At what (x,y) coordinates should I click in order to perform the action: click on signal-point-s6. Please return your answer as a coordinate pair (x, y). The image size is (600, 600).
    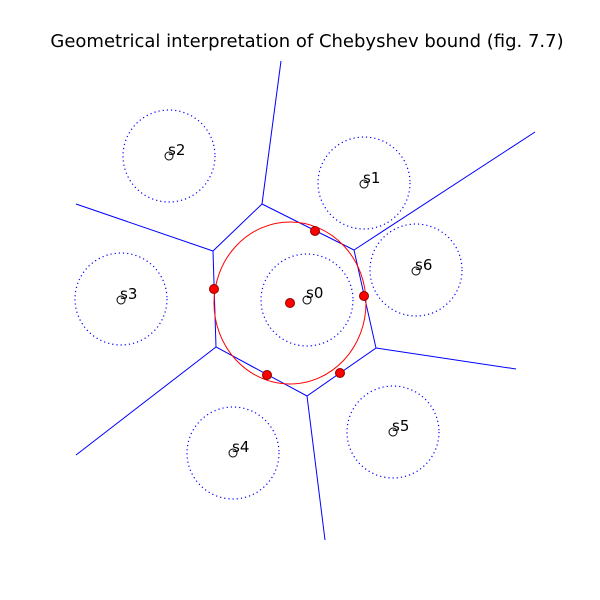
    Looking at the image, I should click on (416, 271).